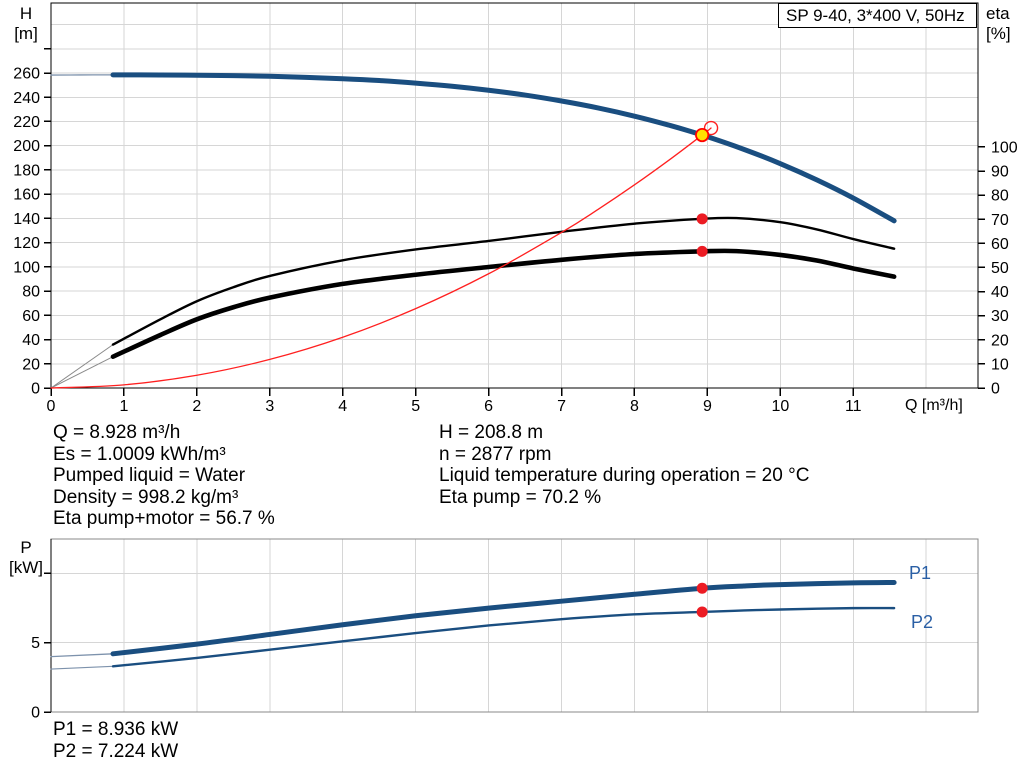 The width and height of the screenshot is (1024, 781). Describe the element at coordinates (1000, 316) in the screenshot. I see `tick-label: 30` at that location.